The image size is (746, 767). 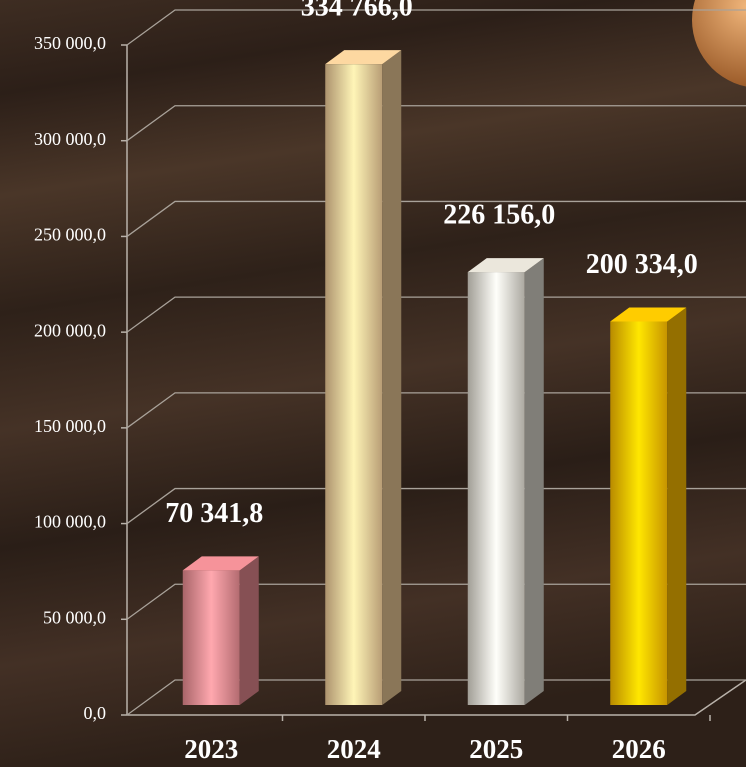 I want to click on data-label: 226 156,0, so click(x=499, y=214).